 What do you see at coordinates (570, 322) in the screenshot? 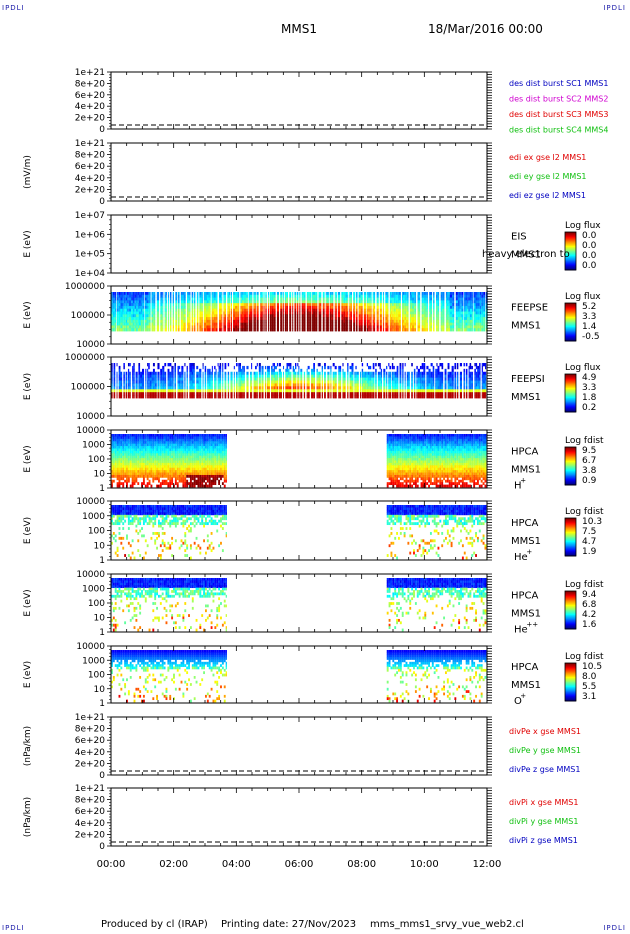
I see `panel-feepse-colorbar-frame` at bounding box center [570, 322].